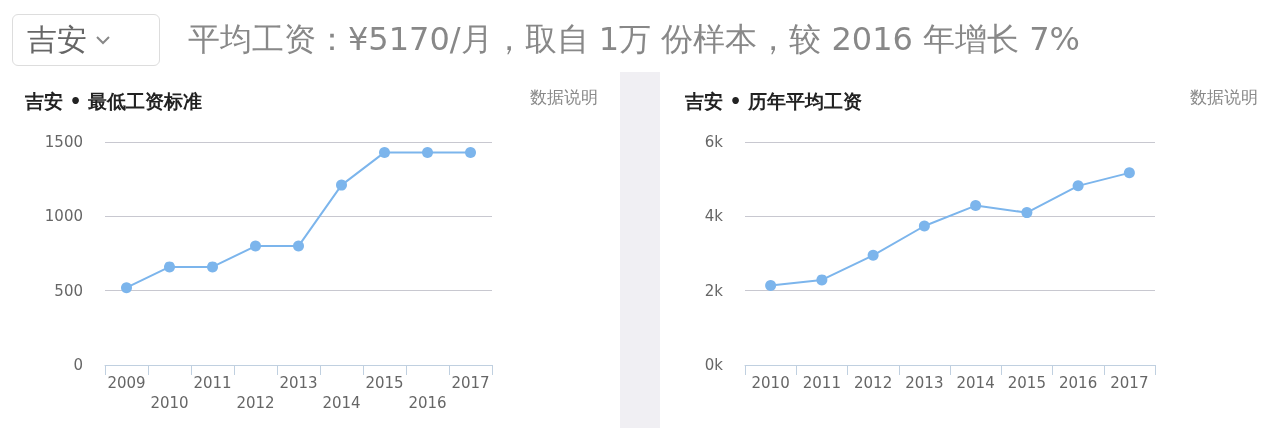 The height and width of the screenshot is (428, 1280). What do you see at coordinates (714, 290) in the screenshot?
I see `y-tick-label: 2k` at bounding box center [714, 290].